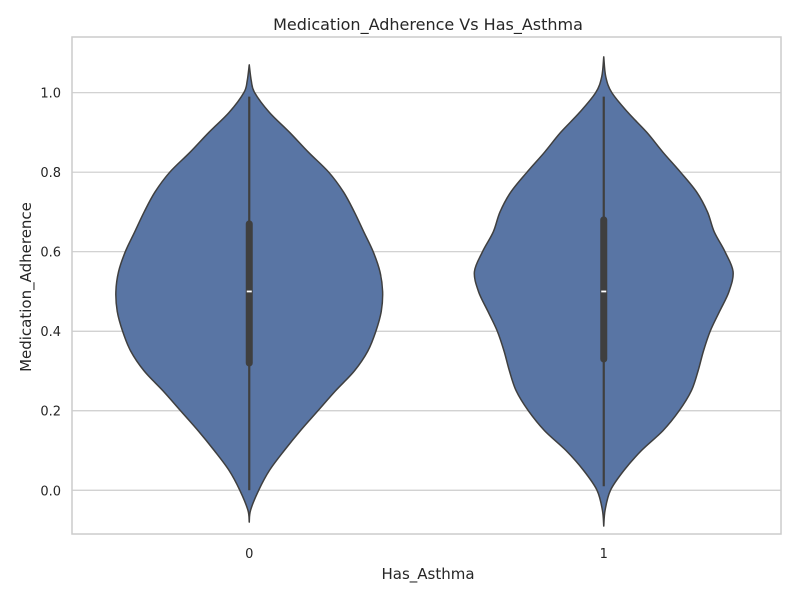 The height and width of the screenshot is (600, 800). Describe the element at coordinates (428, 25) in the screenshot. I see `chart-title: Medication_Adherence Vs Has_Asthma` at that location.